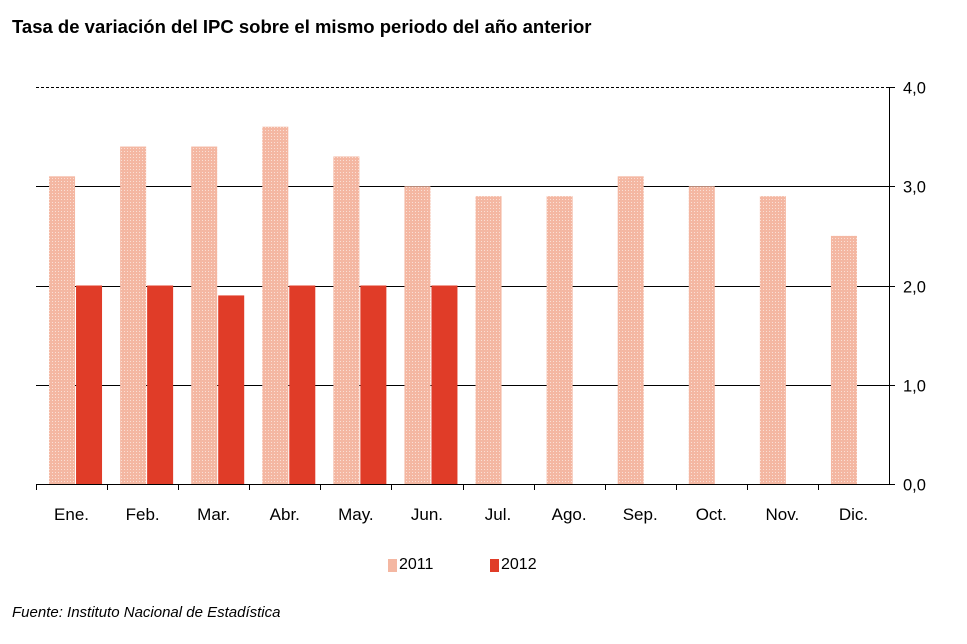  Describe the element at coordinates (640, 514) in the screenshot. I see `x-tick-label: Sep.` at that location.